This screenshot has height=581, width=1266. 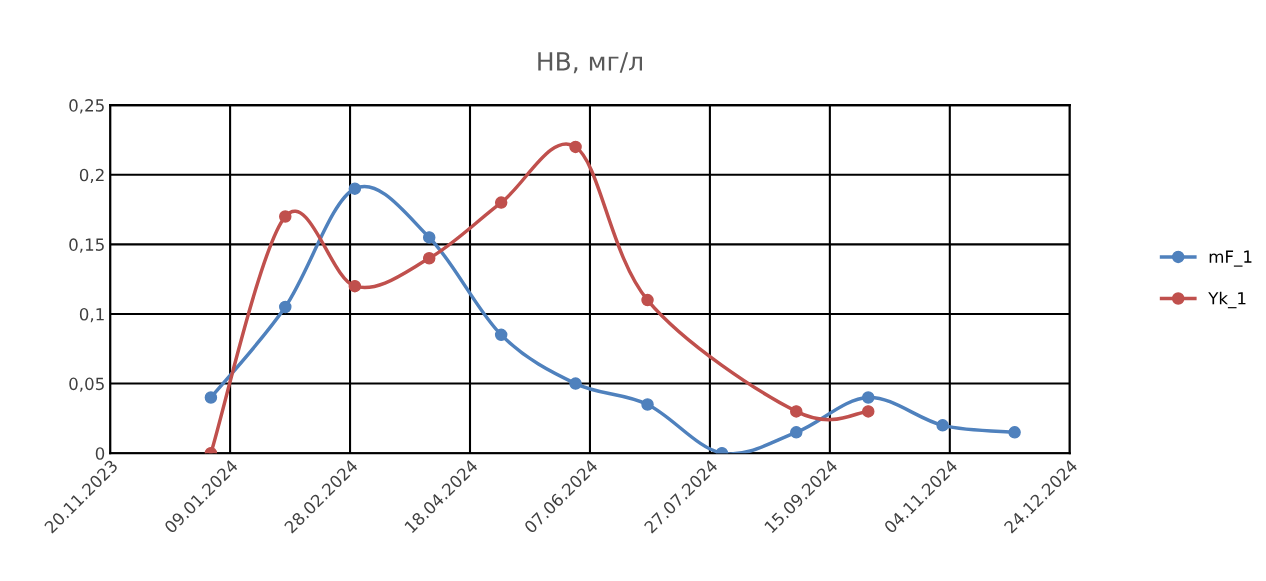 I want to click on y-tick-label: 0,1, so click(x=91, y=315).